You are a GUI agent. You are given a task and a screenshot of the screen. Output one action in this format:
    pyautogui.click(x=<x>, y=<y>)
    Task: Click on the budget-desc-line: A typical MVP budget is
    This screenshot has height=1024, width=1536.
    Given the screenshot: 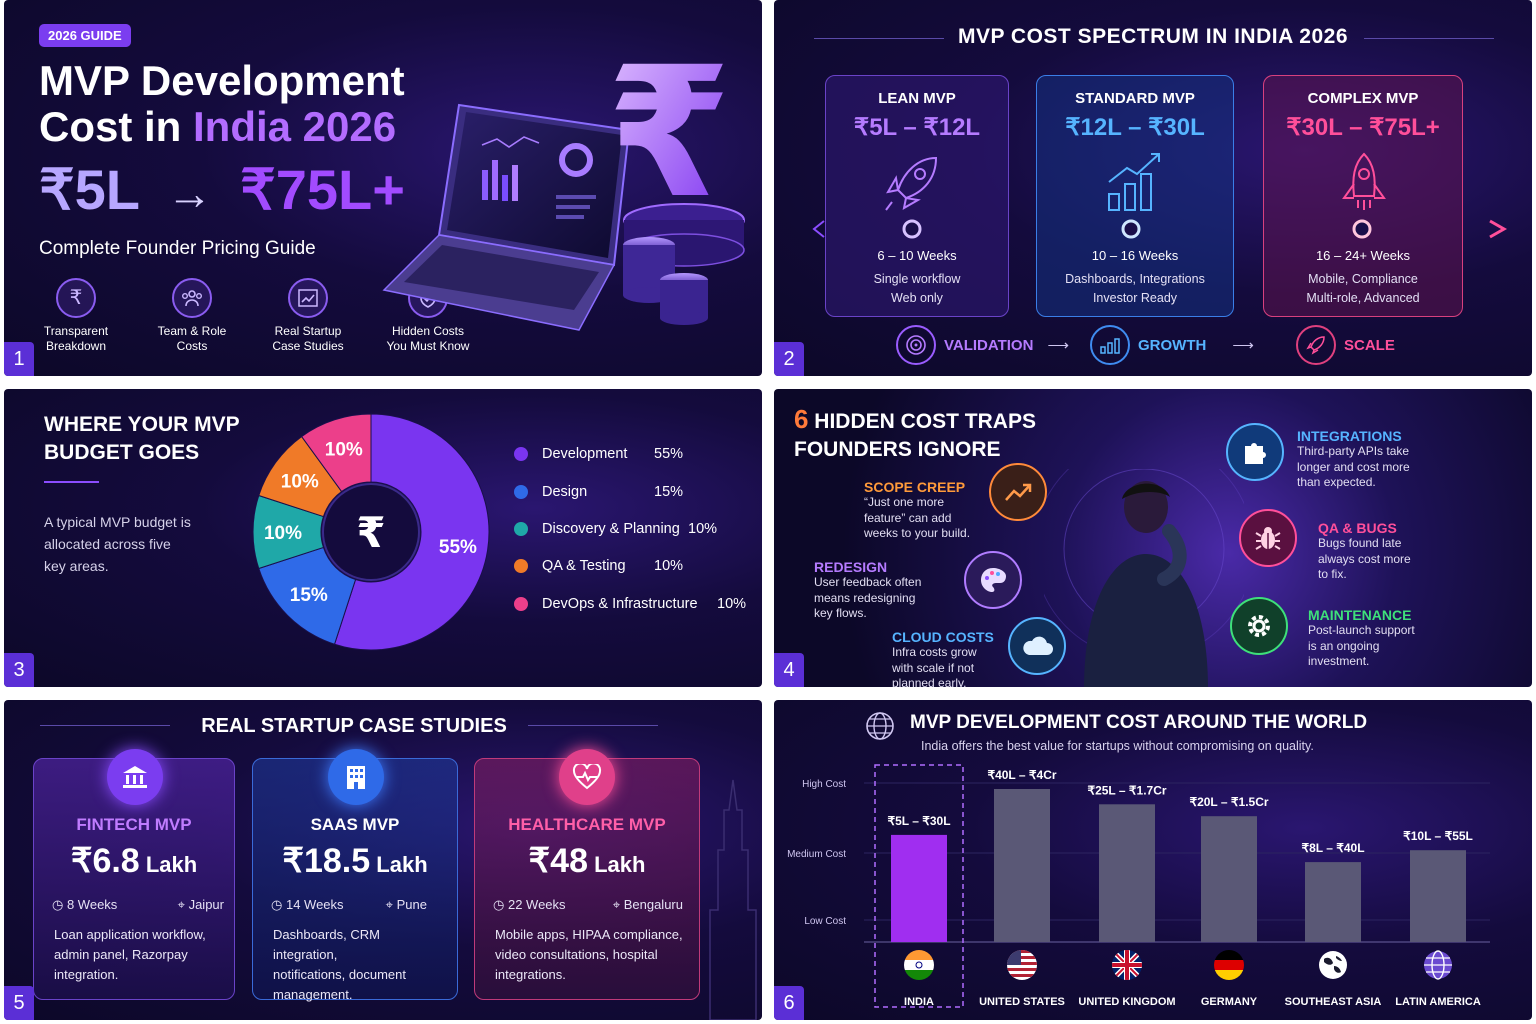 What is the action you would take?
    pyautogui.click(x=117, y=522)
    